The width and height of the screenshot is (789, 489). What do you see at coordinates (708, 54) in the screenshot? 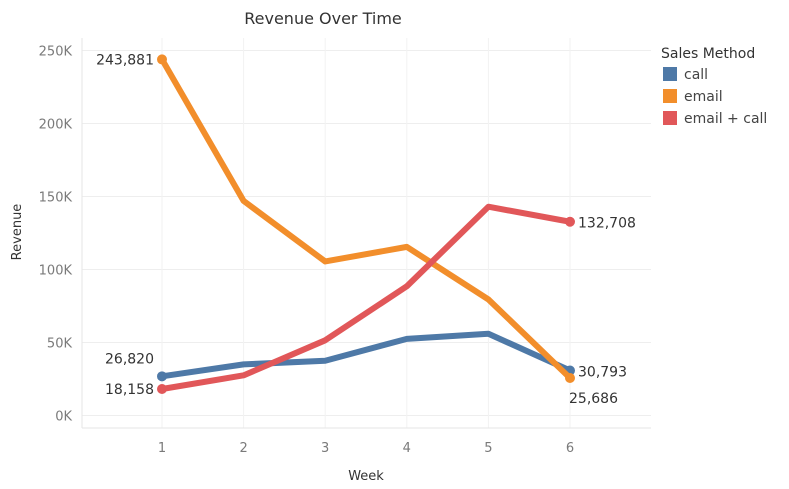
I see `legend-title: Sales Method` at bounding box center [708, 54].